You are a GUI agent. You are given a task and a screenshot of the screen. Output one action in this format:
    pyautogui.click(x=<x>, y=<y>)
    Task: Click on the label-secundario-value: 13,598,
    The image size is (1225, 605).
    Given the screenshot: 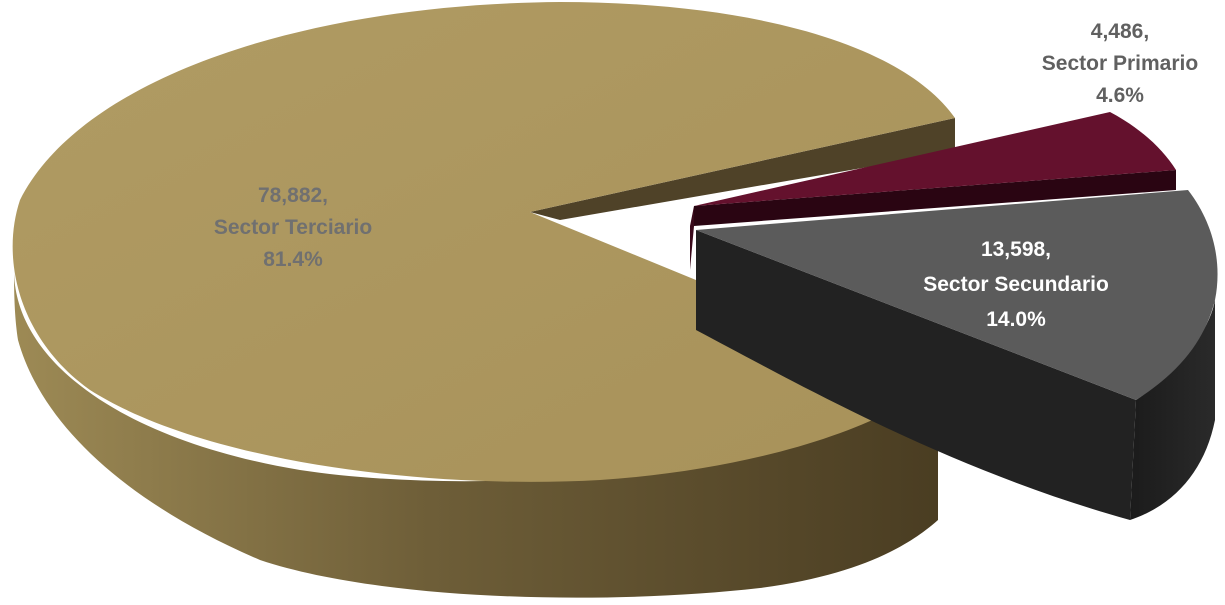 What is the action you would take?
    pyautogui.click(x=1016, y=249)
    